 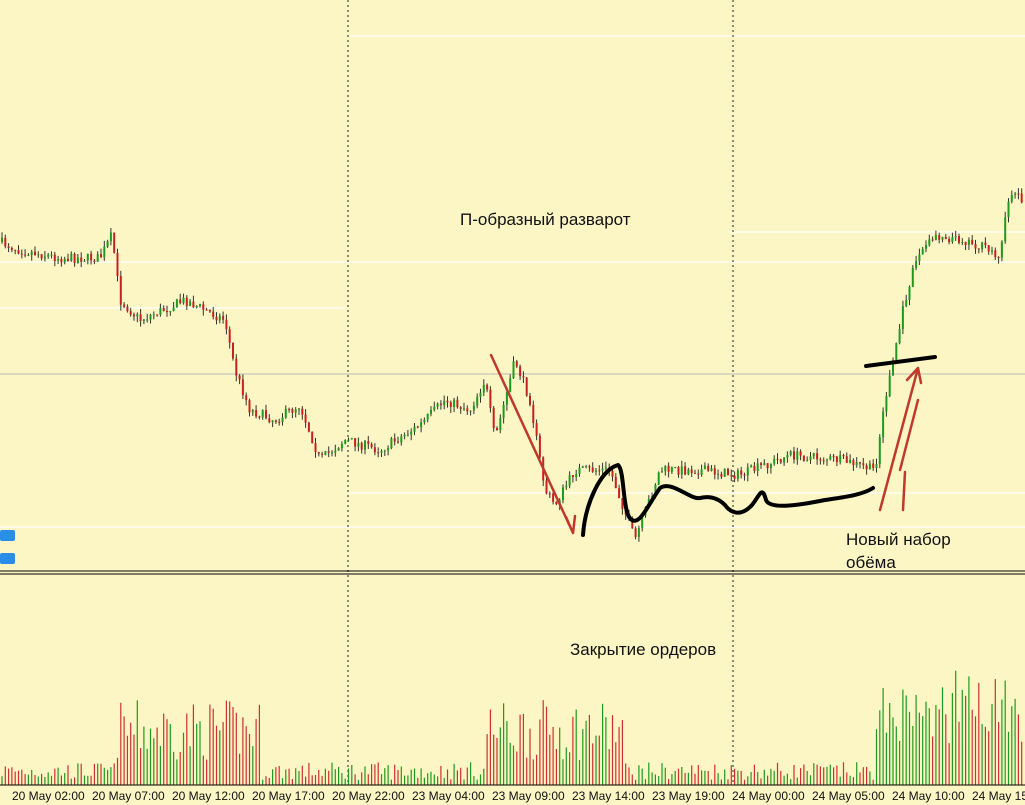 I want to click on x-tick-label: 24 May 15, so click(x=998, y=796).